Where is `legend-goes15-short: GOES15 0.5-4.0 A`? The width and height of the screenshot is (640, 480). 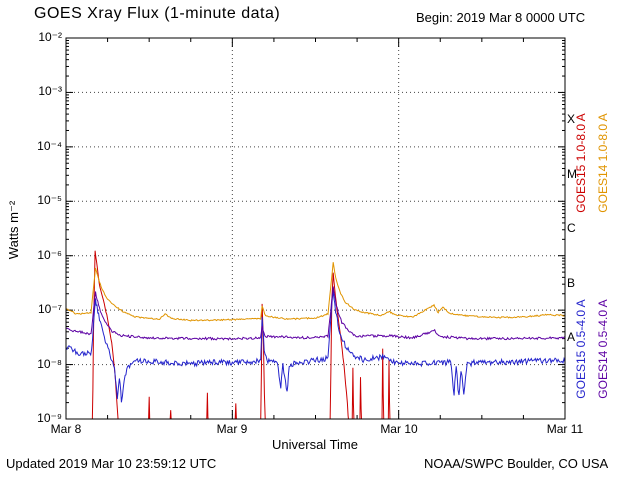
legend-goes15-short: GOES15 0.5-4.0 A is located at coordinates (581, 349).